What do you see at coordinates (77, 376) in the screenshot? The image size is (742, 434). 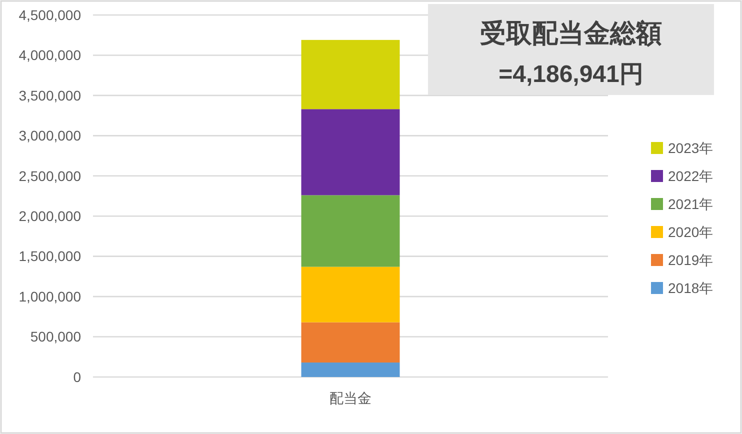 I see `y-tick-label: 0` at bounding box center [77, 376].